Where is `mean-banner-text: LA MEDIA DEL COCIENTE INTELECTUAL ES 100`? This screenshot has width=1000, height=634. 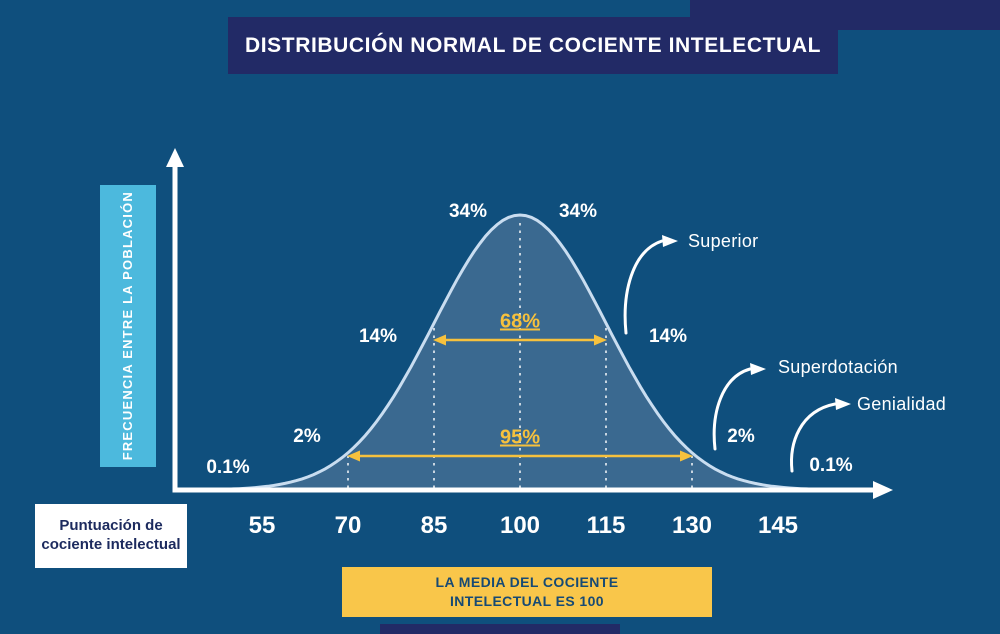
mean-banner-text: LA MEDIA DEL COCIENTE INTELECTUAL ES 100 is located at coordinates (527, 591).